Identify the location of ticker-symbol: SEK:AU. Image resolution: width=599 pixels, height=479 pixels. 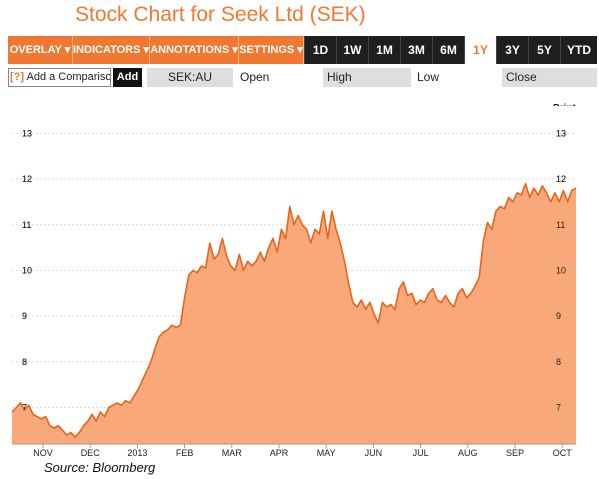
(190, 77).